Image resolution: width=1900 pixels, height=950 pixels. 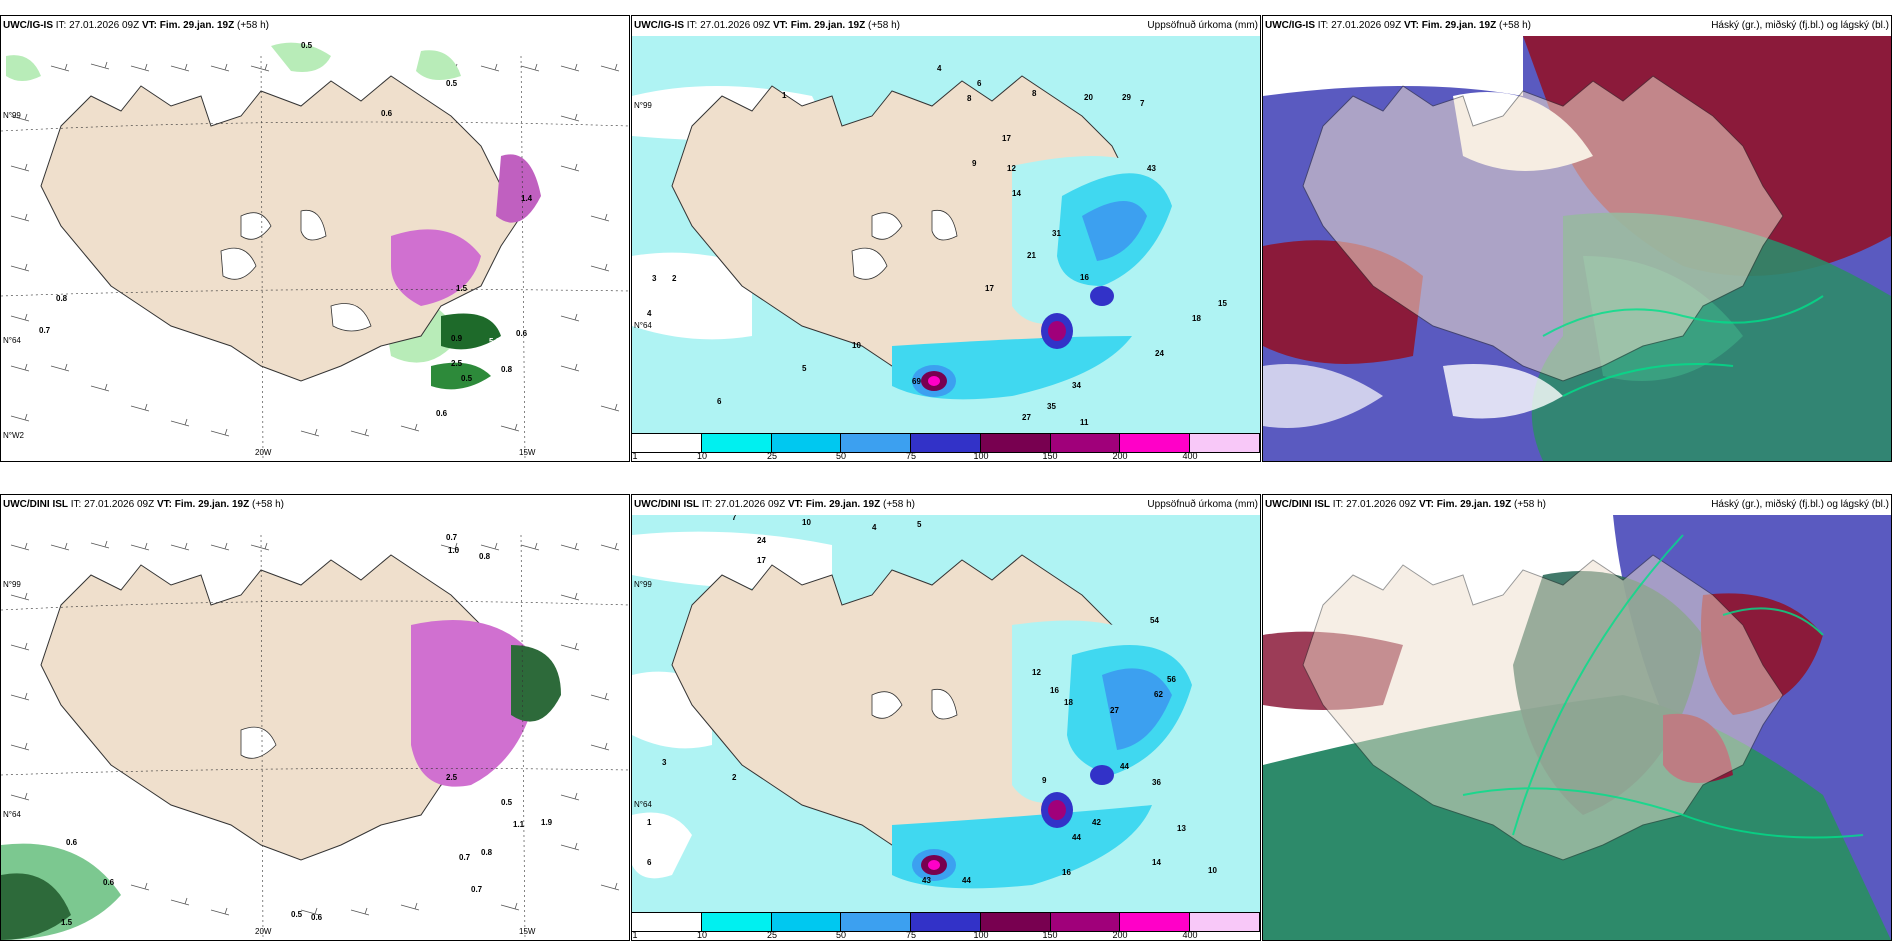 What do you see at coordinates (452, 777) in the screenshot?
I see `value-label: 2.5` at bounding box center [452, 777].